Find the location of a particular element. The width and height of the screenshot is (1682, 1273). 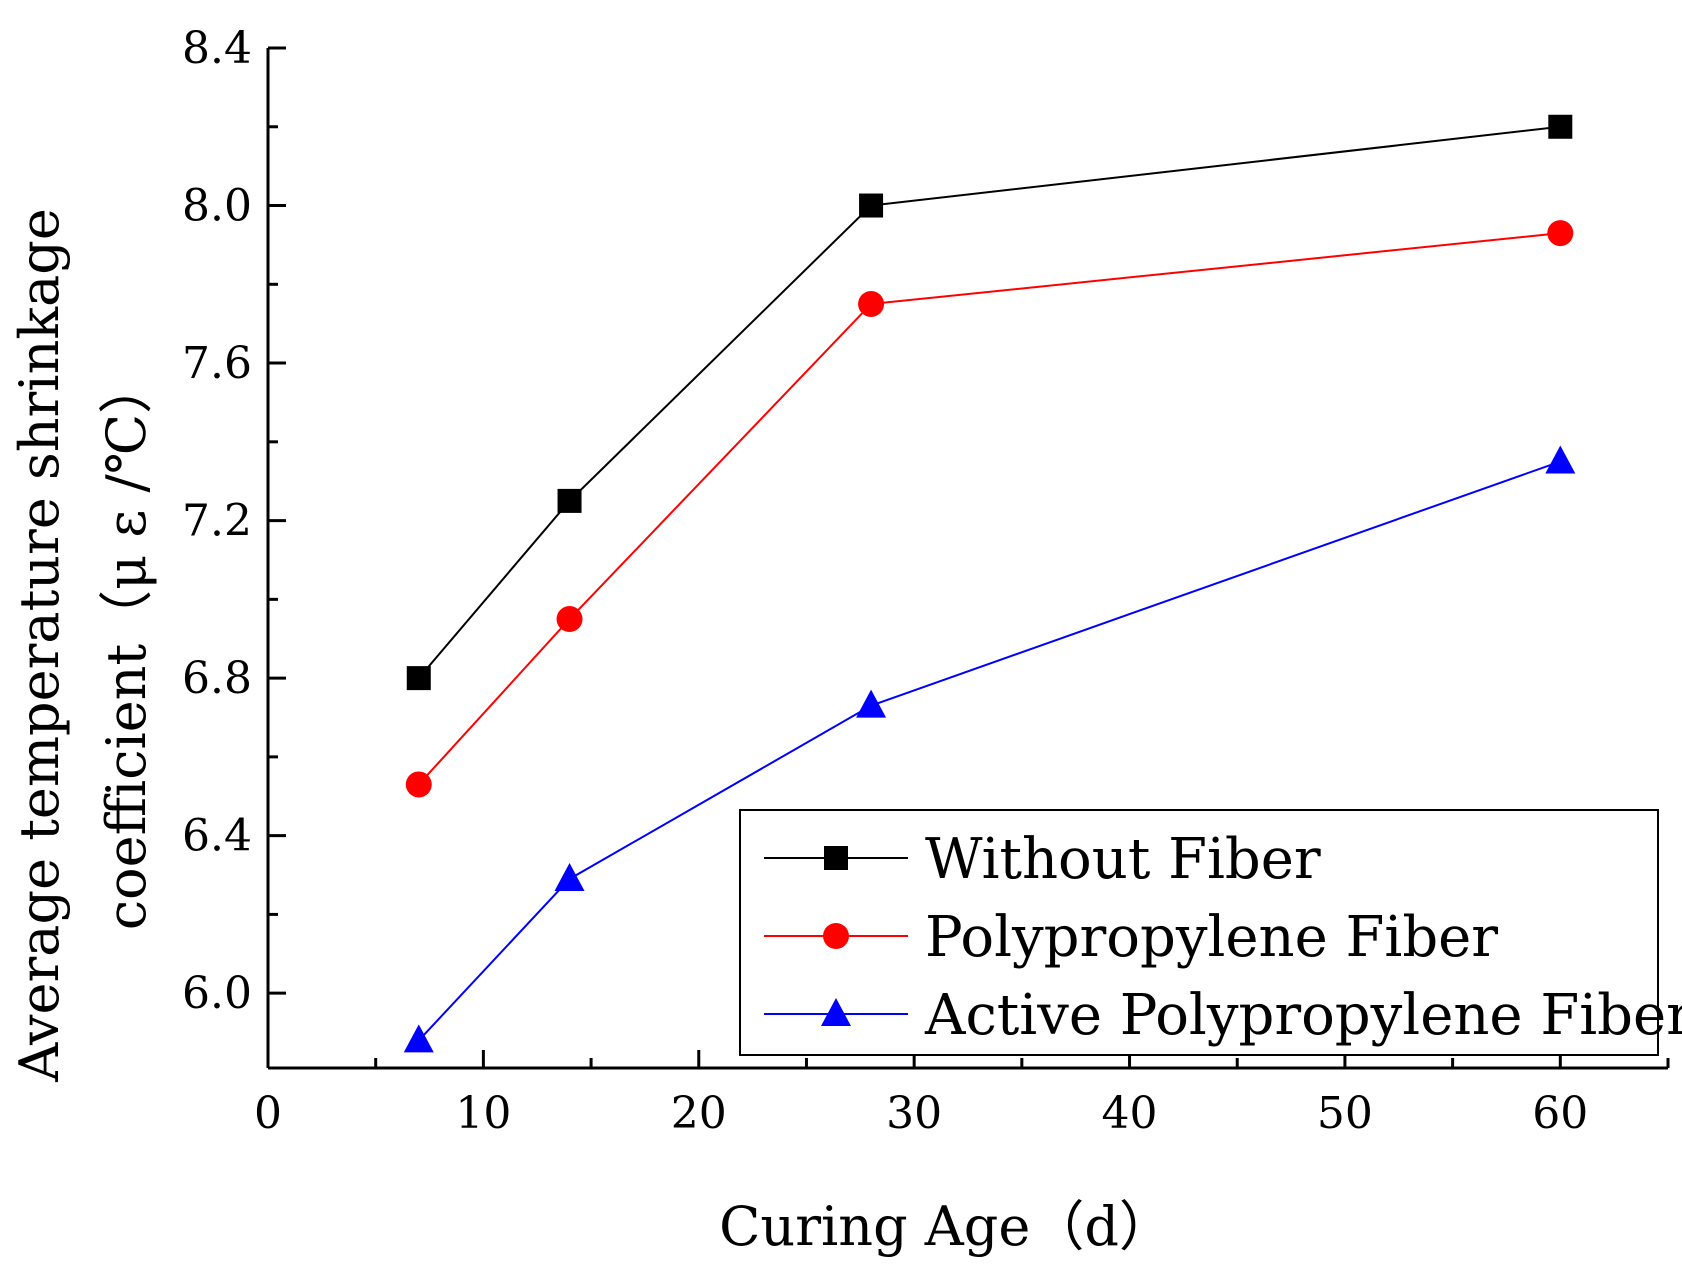

x-tick-label: 10 is located at coordinates (483, 1113).